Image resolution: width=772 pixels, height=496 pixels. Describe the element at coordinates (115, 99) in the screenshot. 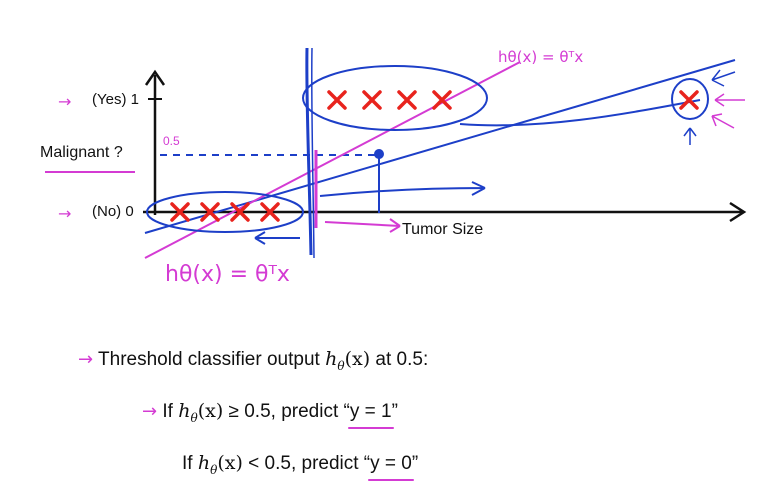

I see `y-label-yes: (Yes) 1` at that location.